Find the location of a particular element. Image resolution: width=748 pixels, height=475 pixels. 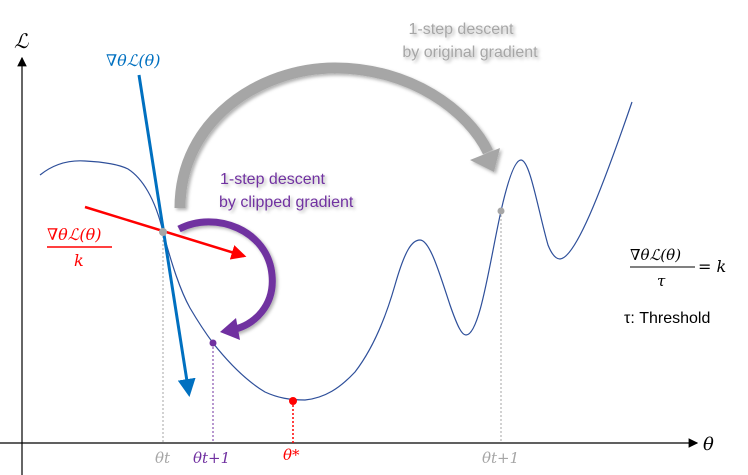

clipped-step-arrow is located at coordinates (226, 276).